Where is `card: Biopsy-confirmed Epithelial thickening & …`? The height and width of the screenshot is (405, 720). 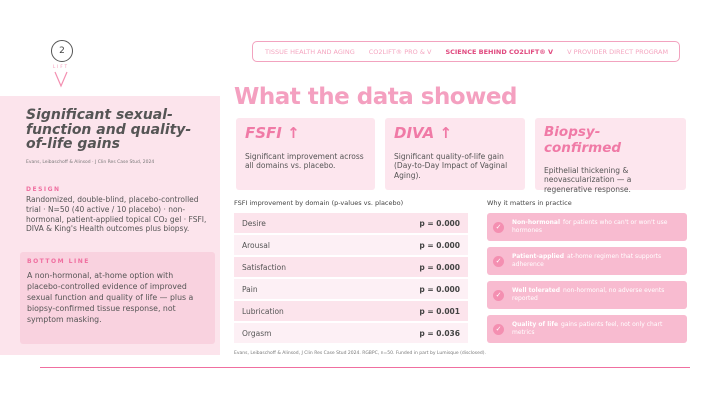 card: Biopsy-confirmed Epithelial thickening & … is located at coordinates (610, 156).